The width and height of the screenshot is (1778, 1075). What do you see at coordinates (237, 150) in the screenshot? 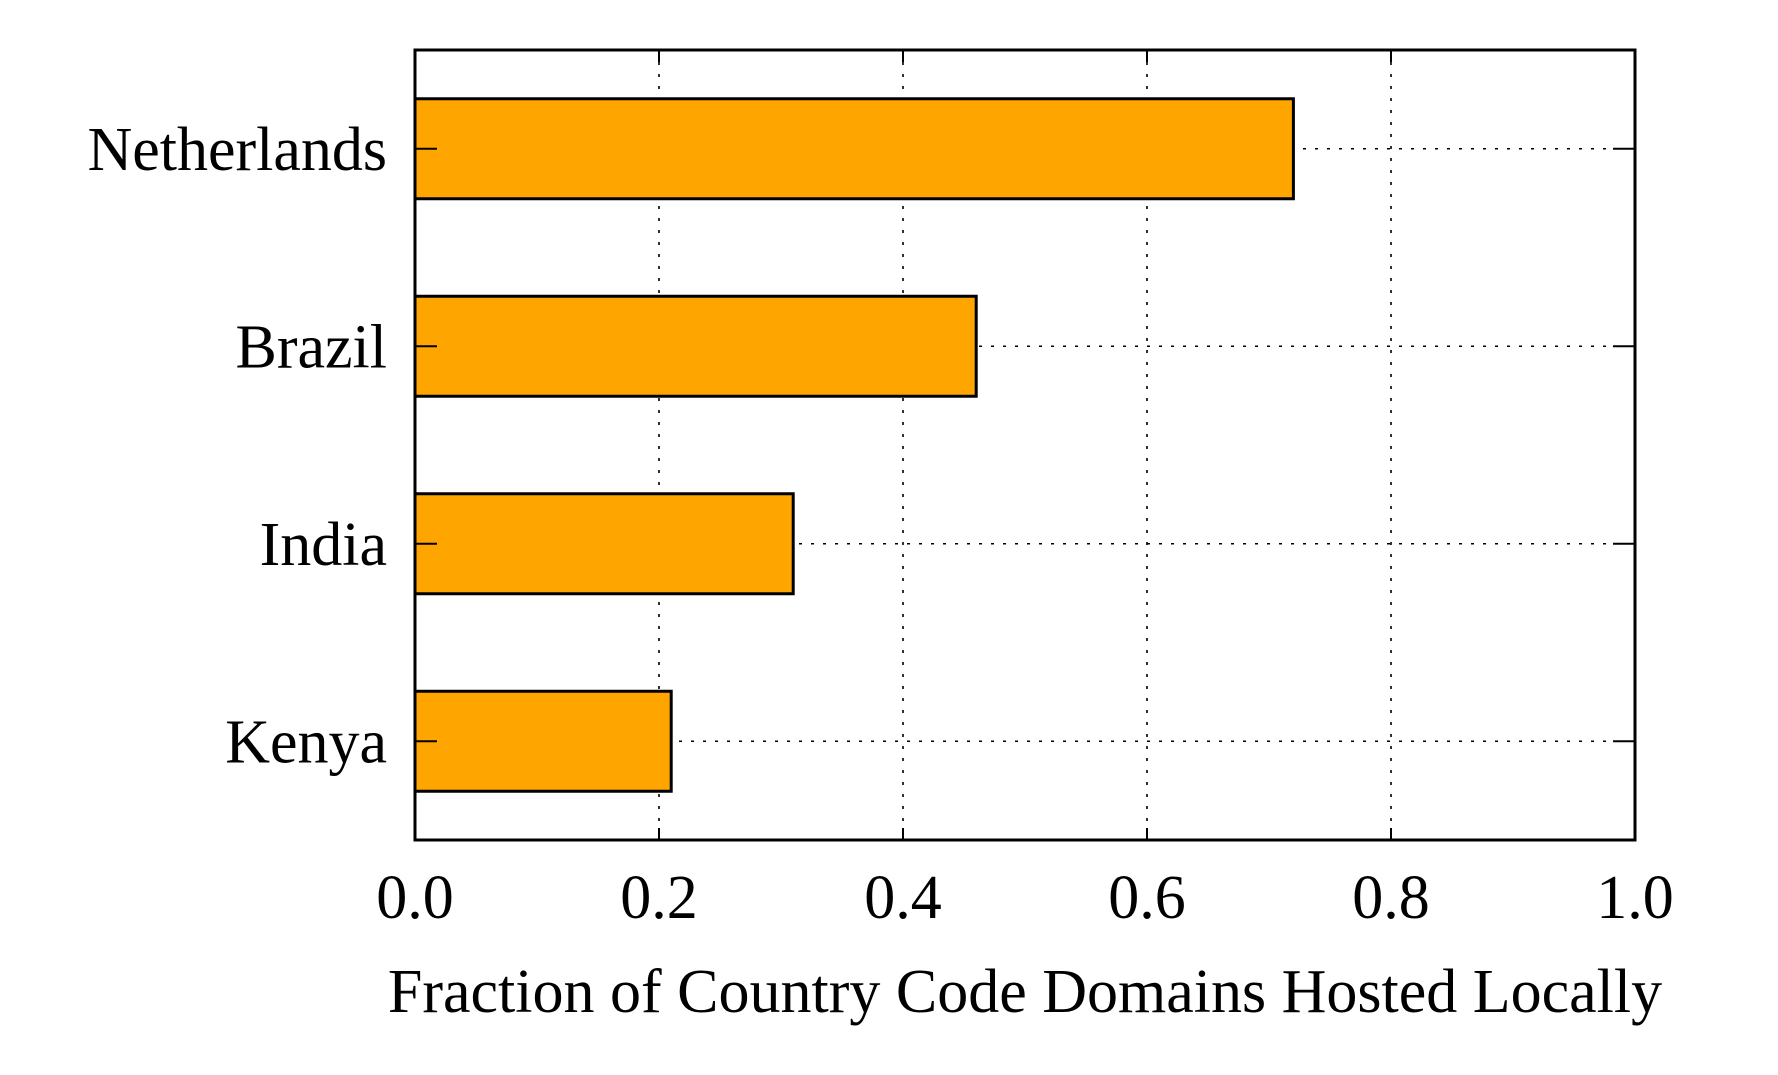
I see `category-label-netherlands: Netherlands` at bounding box center [237, 150].